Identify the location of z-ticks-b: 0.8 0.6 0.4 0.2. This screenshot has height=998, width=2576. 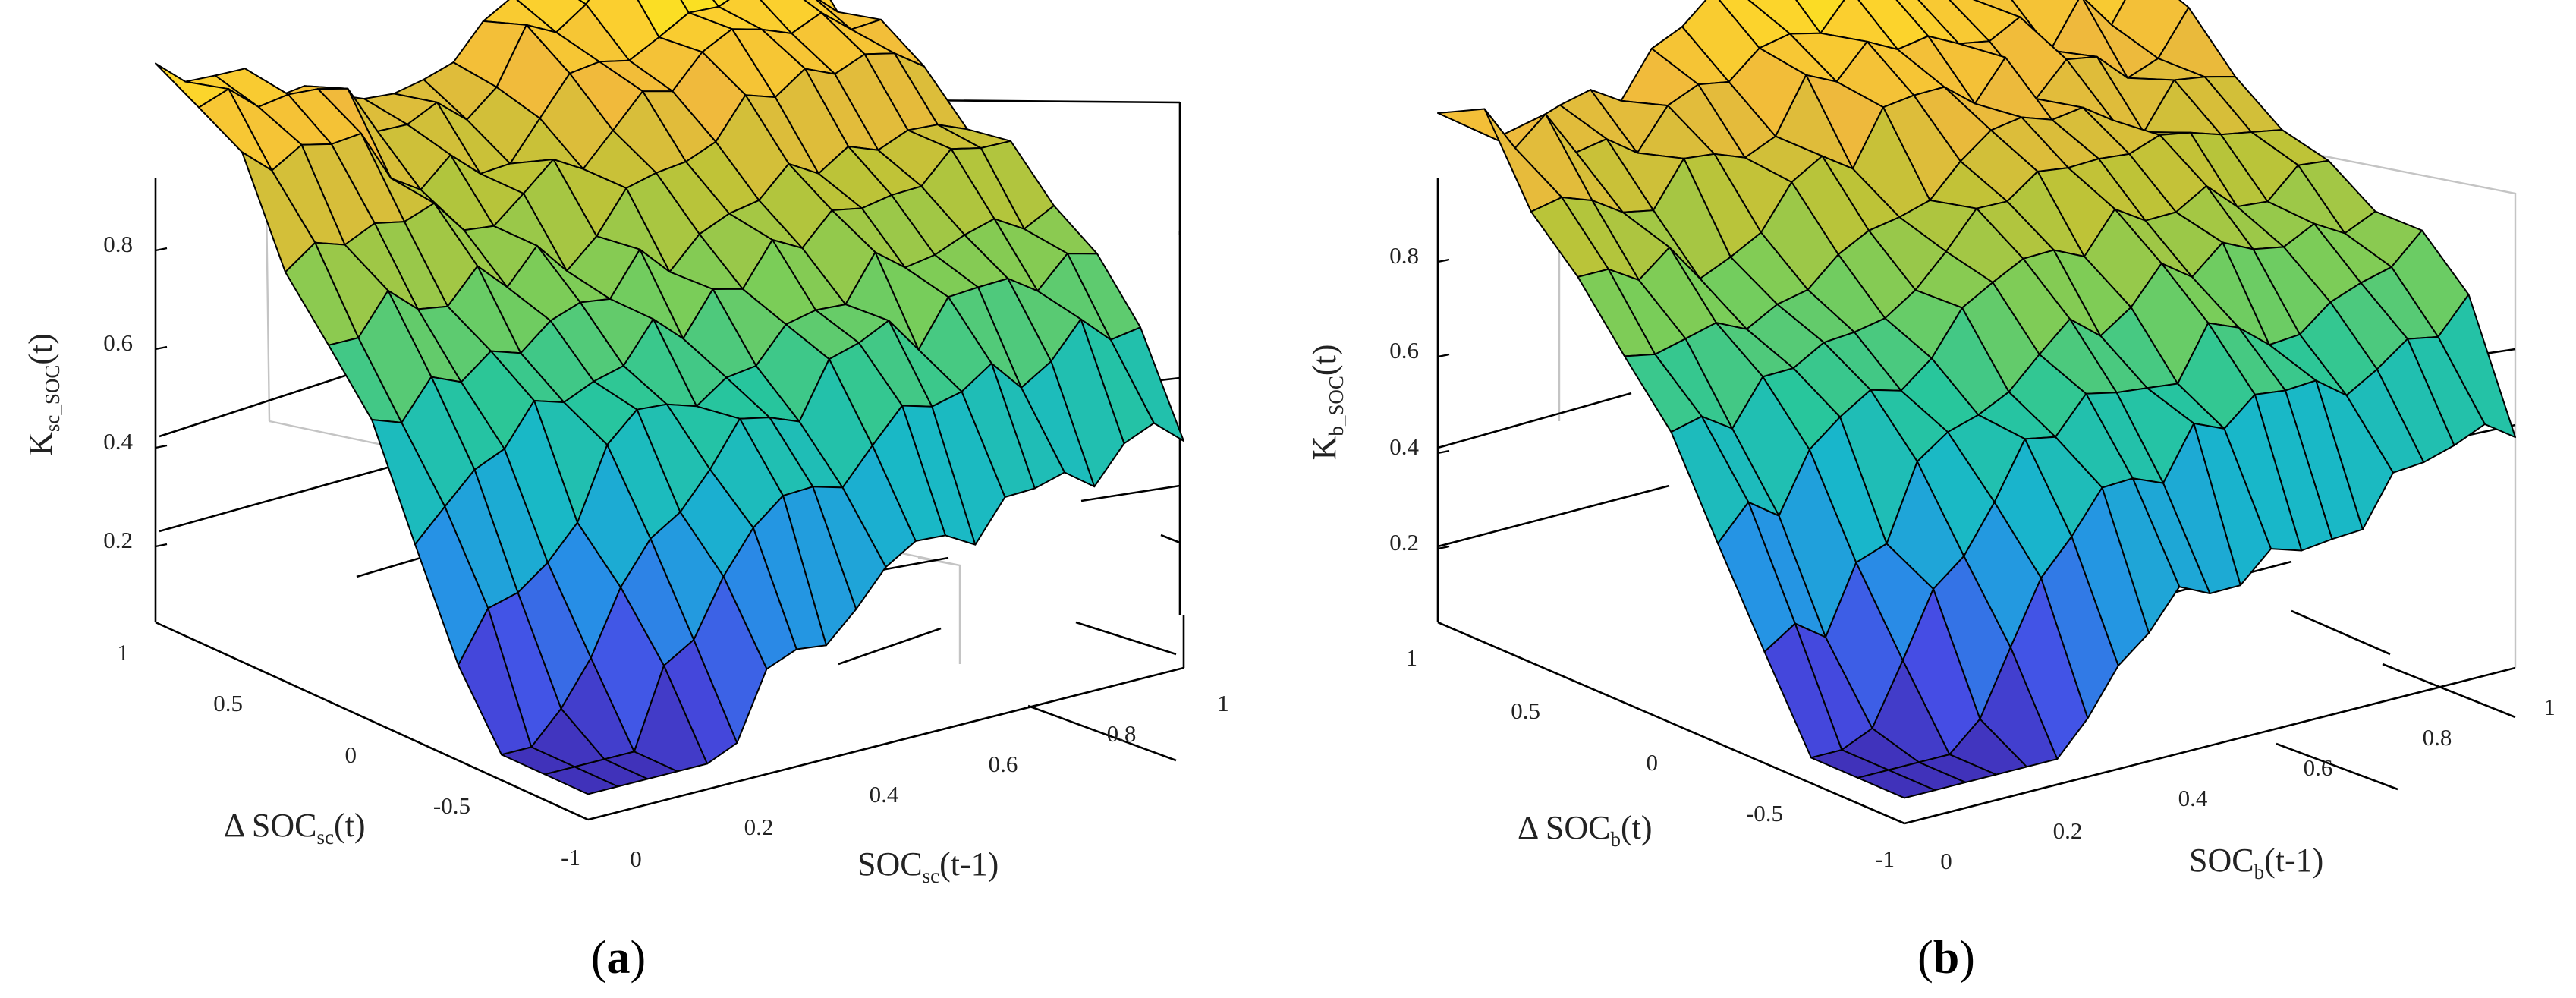
(1419, 399).